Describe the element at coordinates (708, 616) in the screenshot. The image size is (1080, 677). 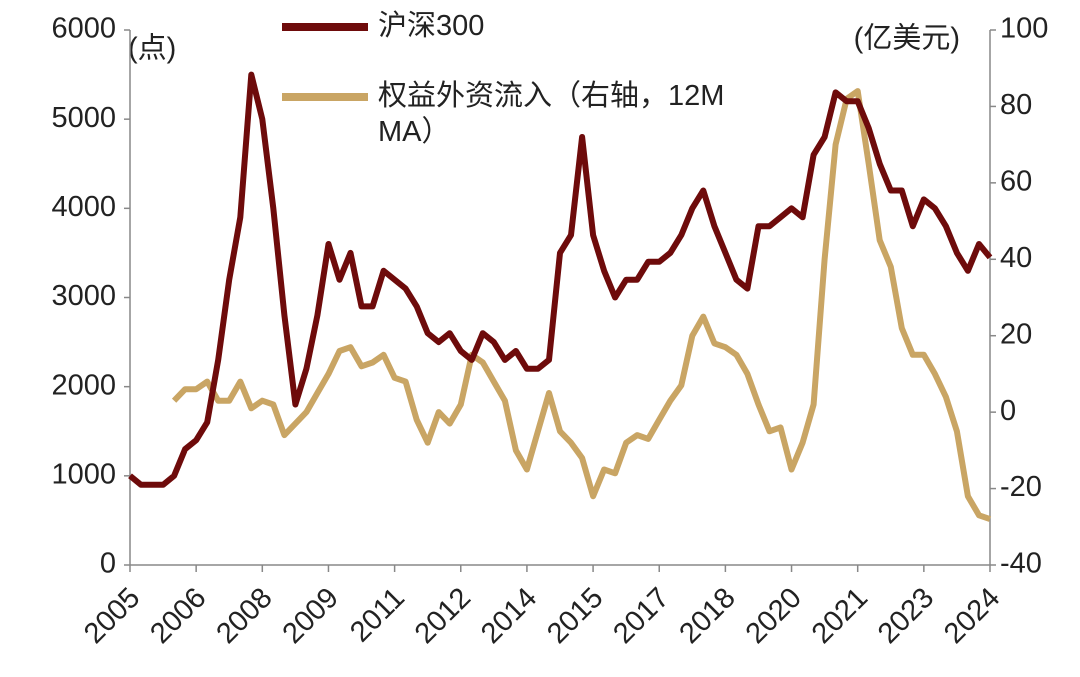
I see `x-tick-label: 2018` at that location.